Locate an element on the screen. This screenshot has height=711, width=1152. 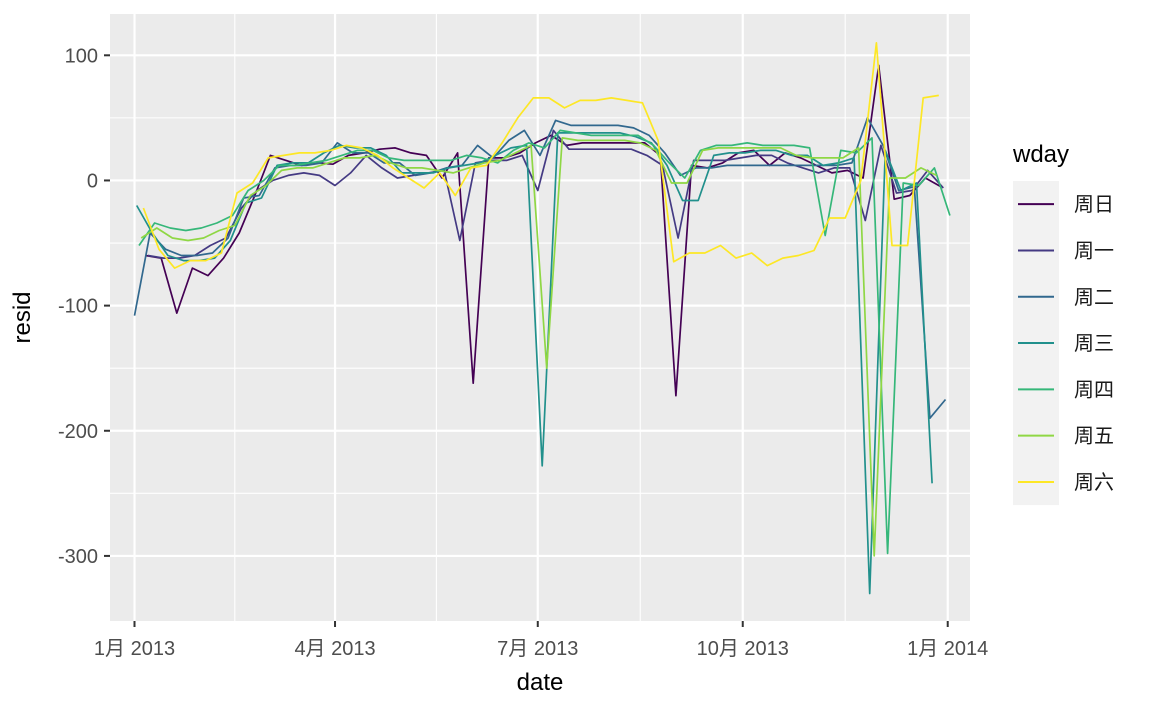
legend-label-5: 周五 is located at coordinates (1094, 436).